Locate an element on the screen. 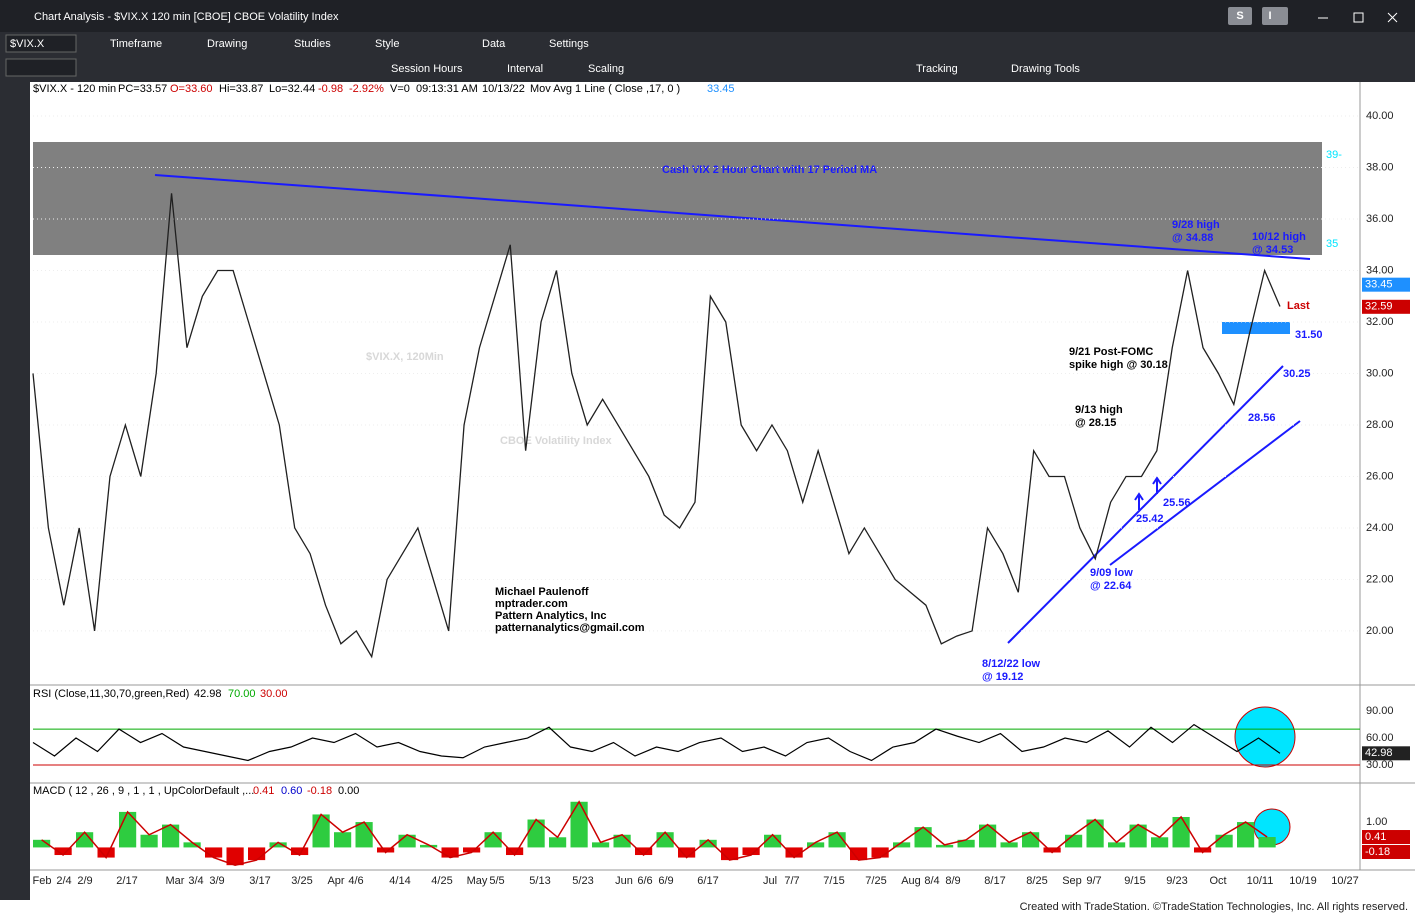  symbol-box is located at coordinates (41, 43).